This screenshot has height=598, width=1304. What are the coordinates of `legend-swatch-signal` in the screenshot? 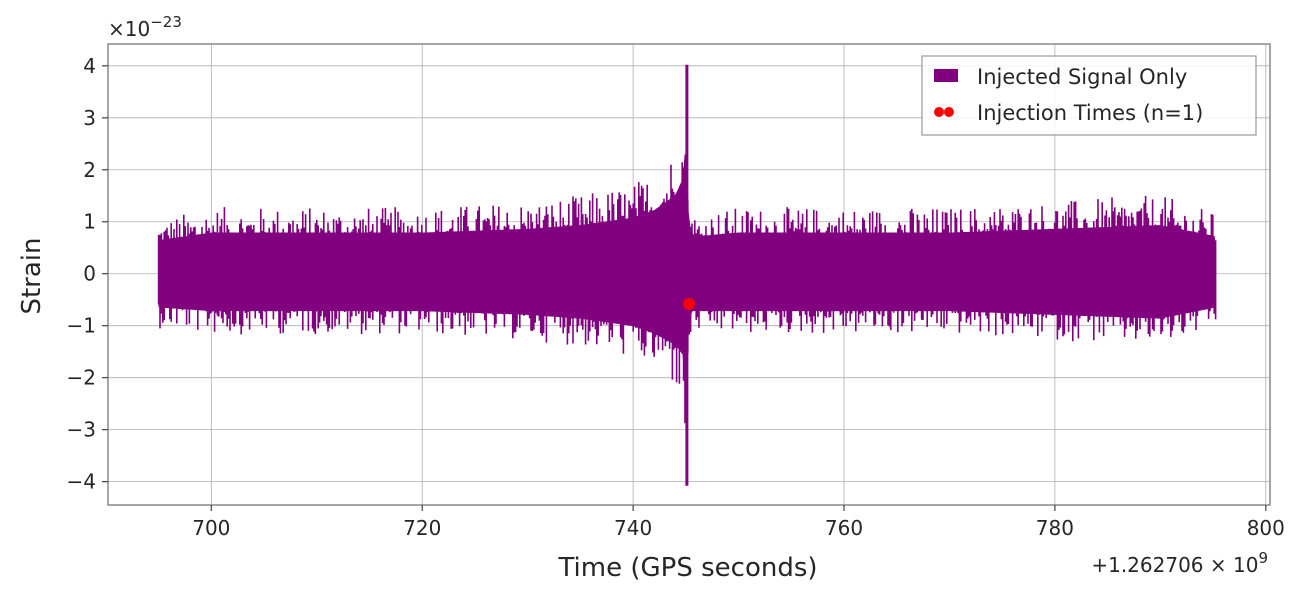 It's located at (946, 75).